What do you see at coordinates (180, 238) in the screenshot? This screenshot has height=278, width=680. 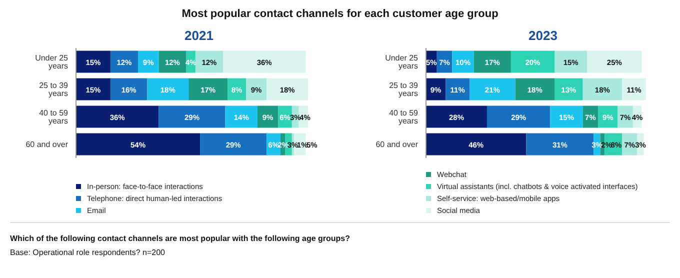 I see `text: Which of the following contact channels are most popular with the following age groups?` at bounding box center [180, 238].